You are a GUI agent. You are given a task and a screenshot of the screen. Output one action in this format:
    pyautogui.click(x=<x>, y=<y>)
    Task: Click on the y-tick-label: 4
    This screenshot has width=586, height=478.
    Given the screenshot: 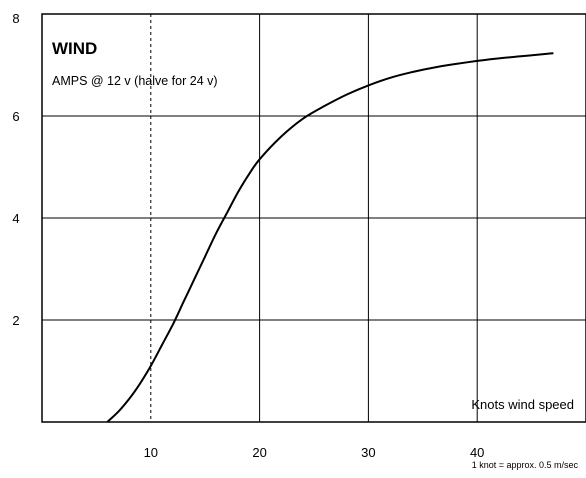 What is the action you would take?
    pyautogui.click(x=15, y=218)
    